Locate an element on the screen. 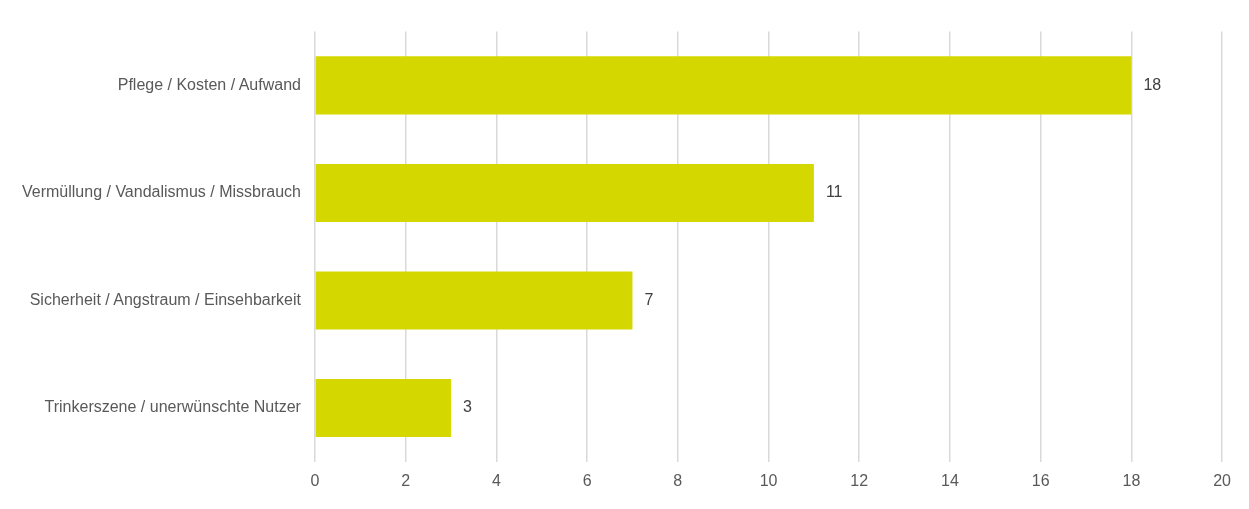  y-tick-label: Vermüllung / Vandalismus / Missbrauch is located at coordinates (161, 192).